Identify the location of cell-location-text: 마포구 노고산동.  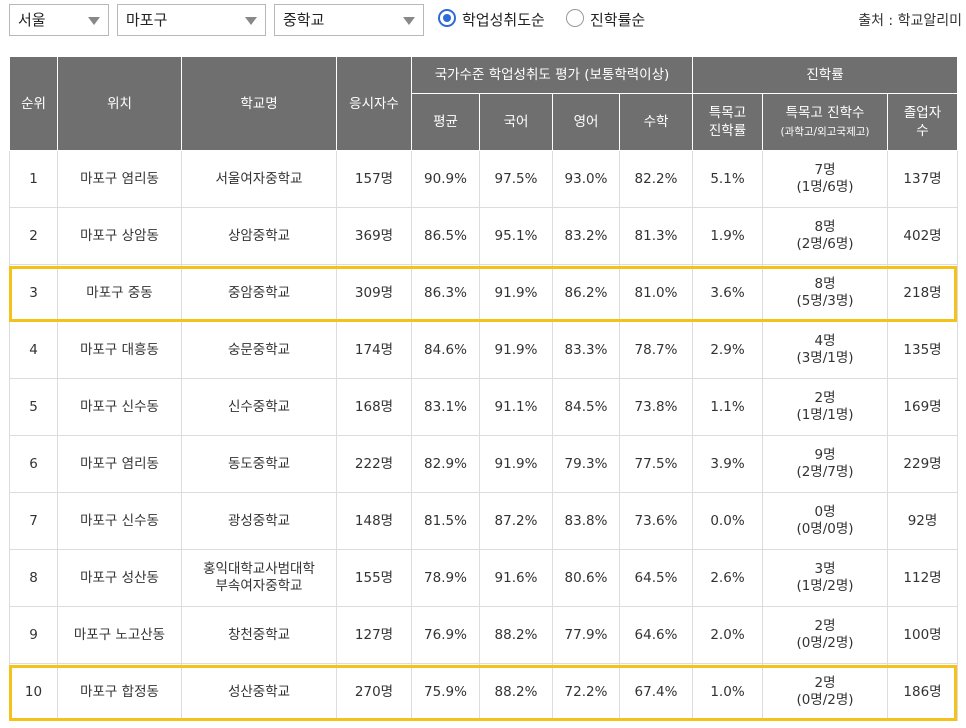
(119, 634).